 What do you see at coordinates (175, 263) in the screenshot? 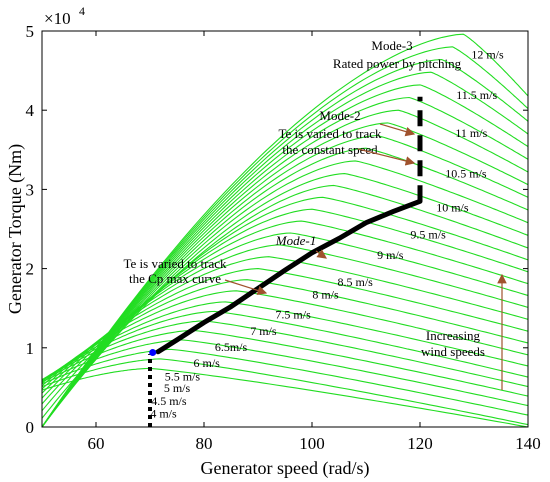
I see `annotation-mode1-line1: Te is varied to track` at bounding box center [175, 263].